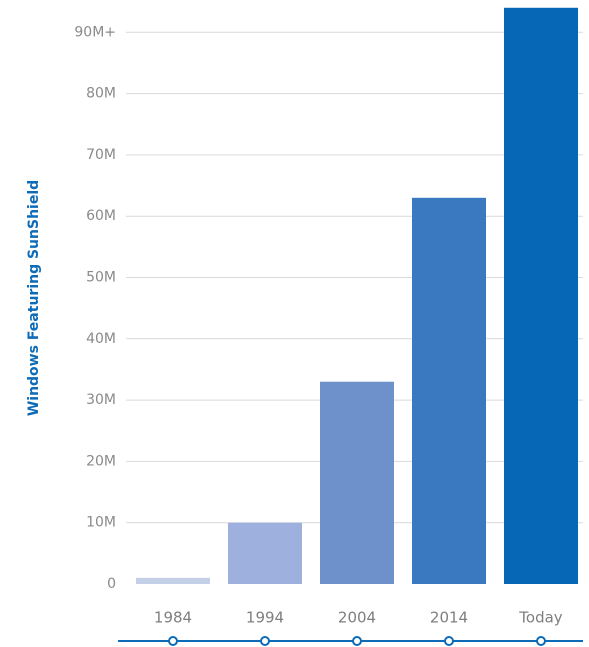 The image size is (589, 647). I want to click on x-category-label: 2014, so click(449, 618).